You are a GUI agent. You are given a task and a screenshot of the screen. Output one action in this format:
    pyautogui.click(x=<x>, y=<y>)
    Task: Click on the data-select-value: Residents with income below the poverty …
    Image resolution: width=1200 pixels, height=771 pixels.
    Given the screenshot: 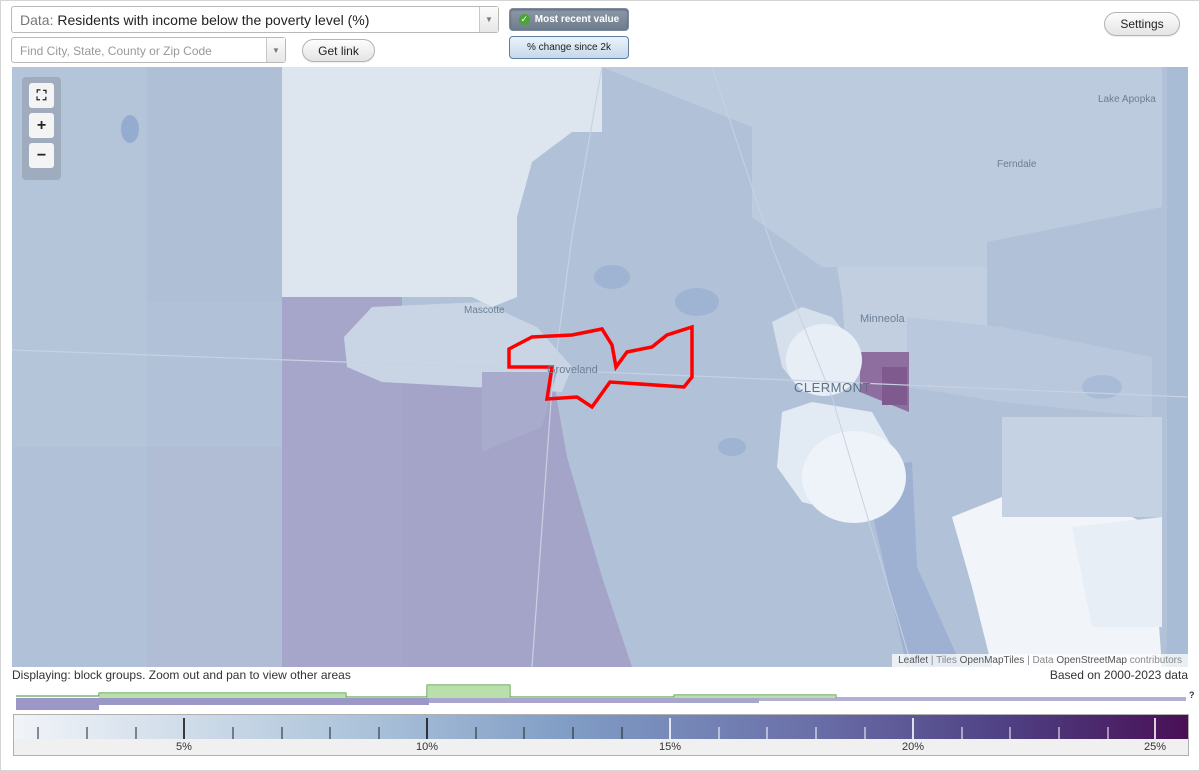 What is the action you would take?
    pyautogui.click(x=213, y=20)
    